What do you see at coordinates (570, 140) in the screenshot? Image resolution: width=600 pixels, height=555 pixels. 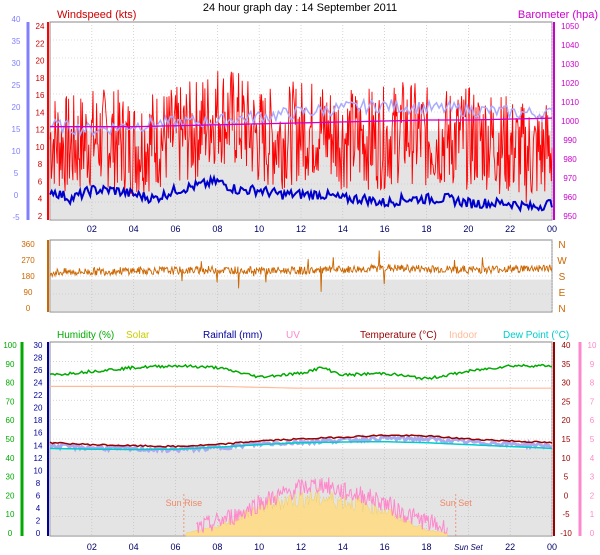 I see `baro-tick-label: 990` at bounding box center [570, 140].